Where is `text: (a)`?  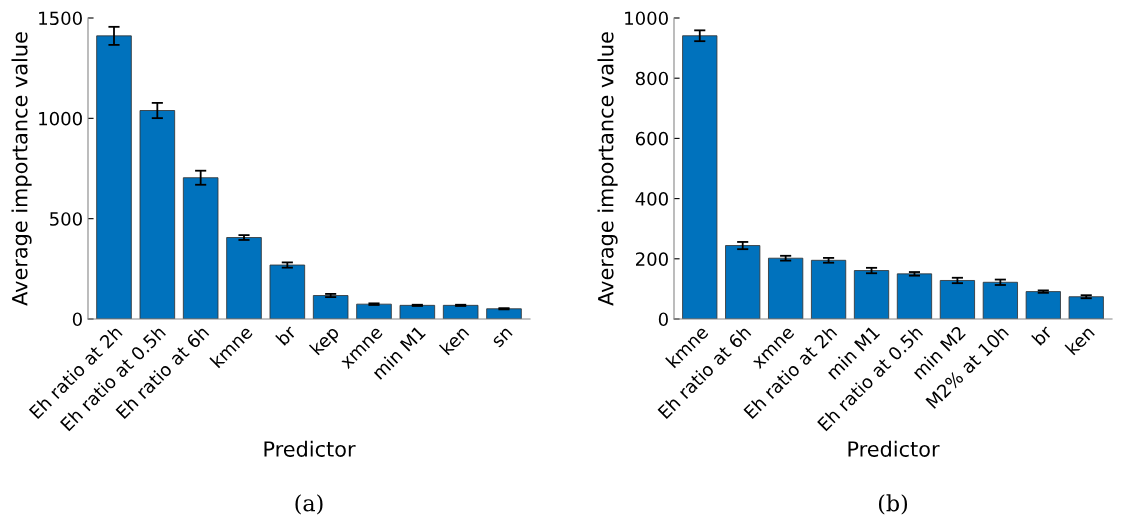
text: (a) is located at coordinates (309, 504).